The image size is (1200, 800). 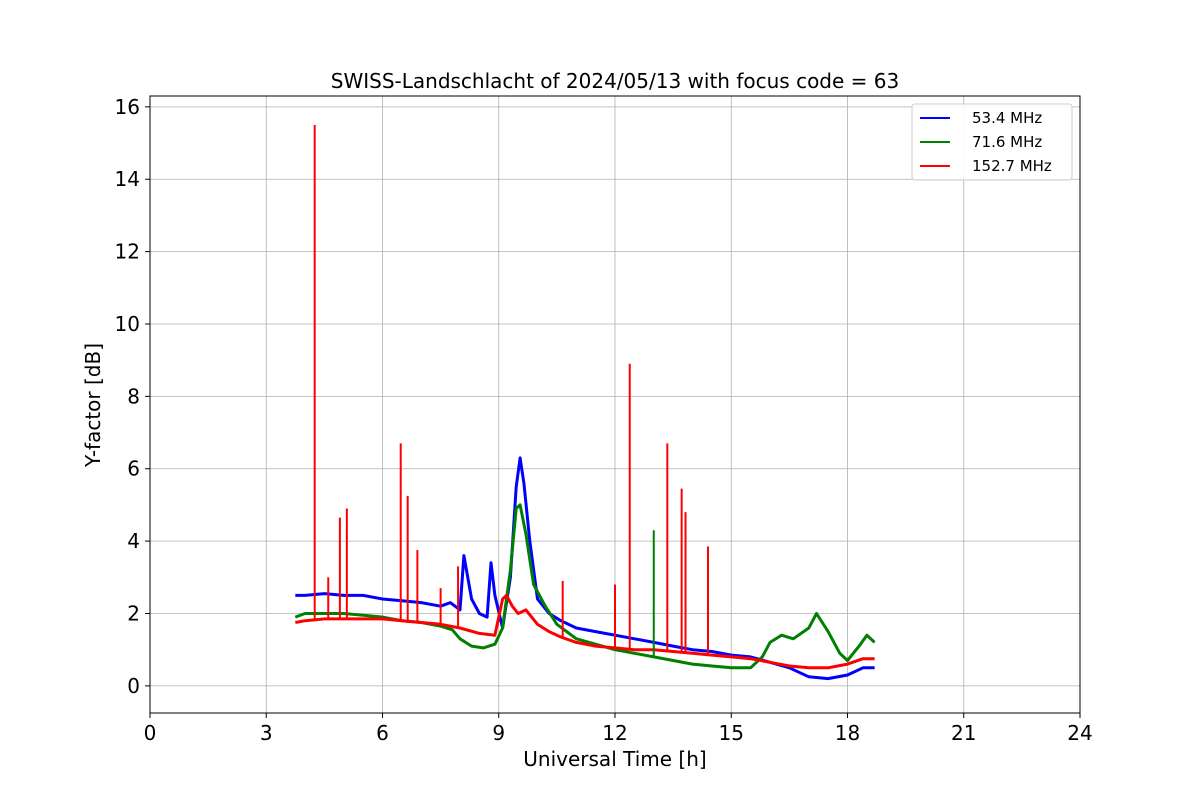 What do you see at coordinates (847, 733) in the screenshot?
I see `x-tick-label: 18` at bounding box center [847, 733].